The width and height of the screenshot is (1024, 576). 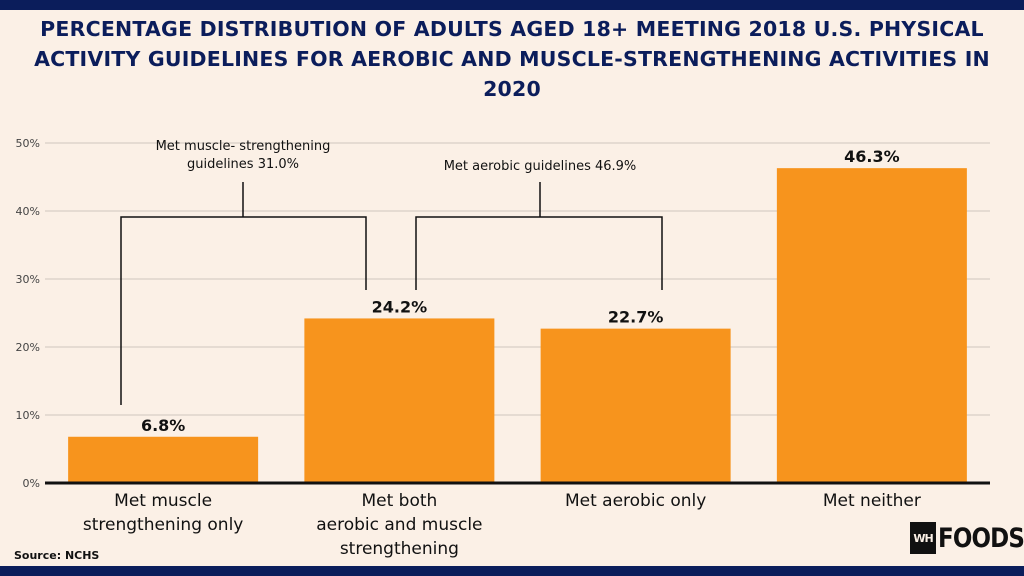 What do you see at coordinates (163, 501) in the screenshot?
I see `x-tick-label: Met muscle` at bounding box center [163, 501].